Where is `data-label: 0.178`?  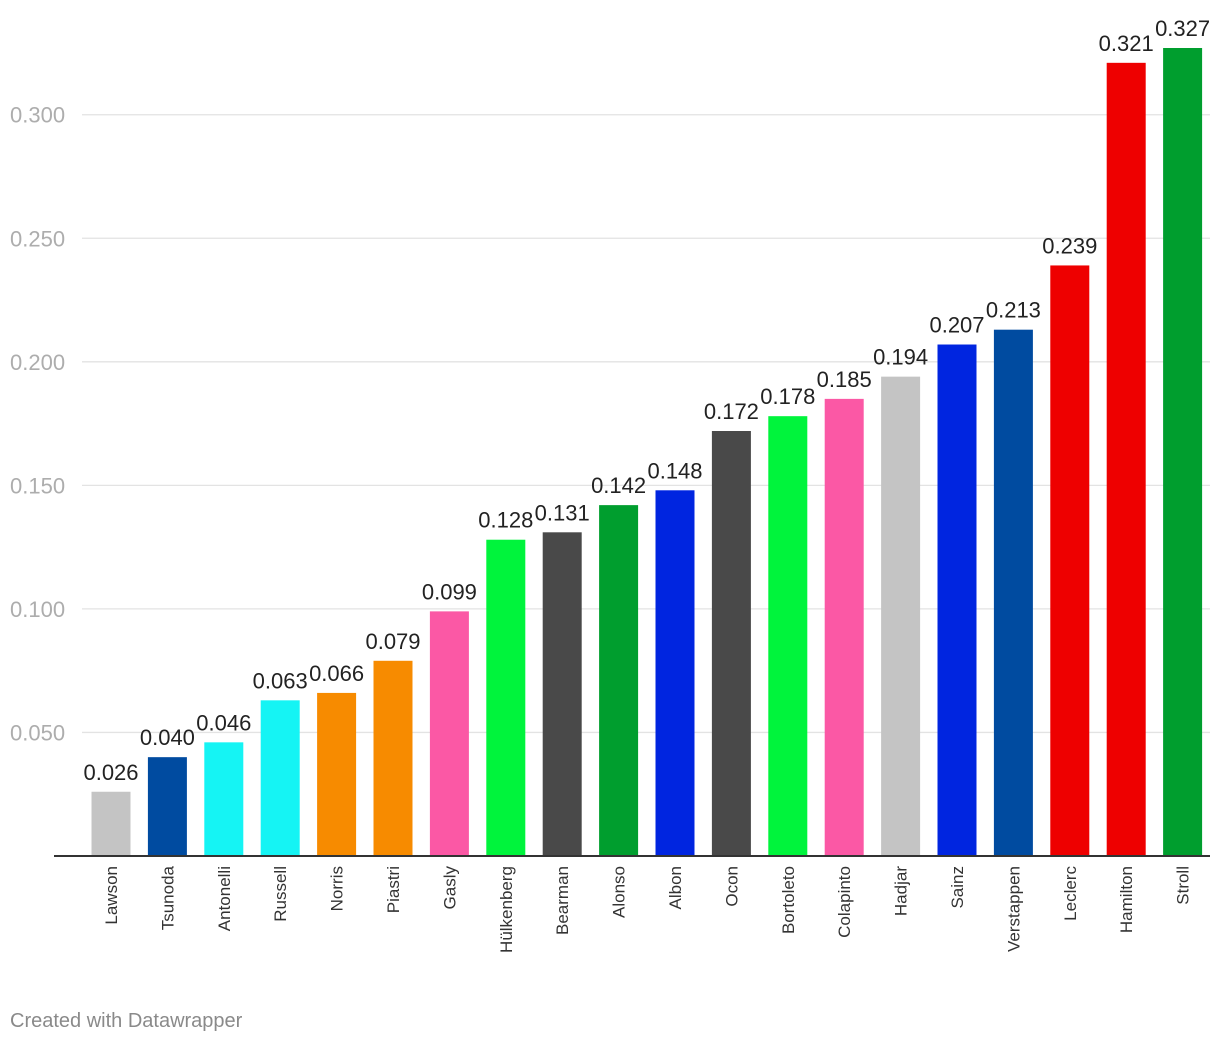 data-label: 0.178 is located at coordinates (787, 396).